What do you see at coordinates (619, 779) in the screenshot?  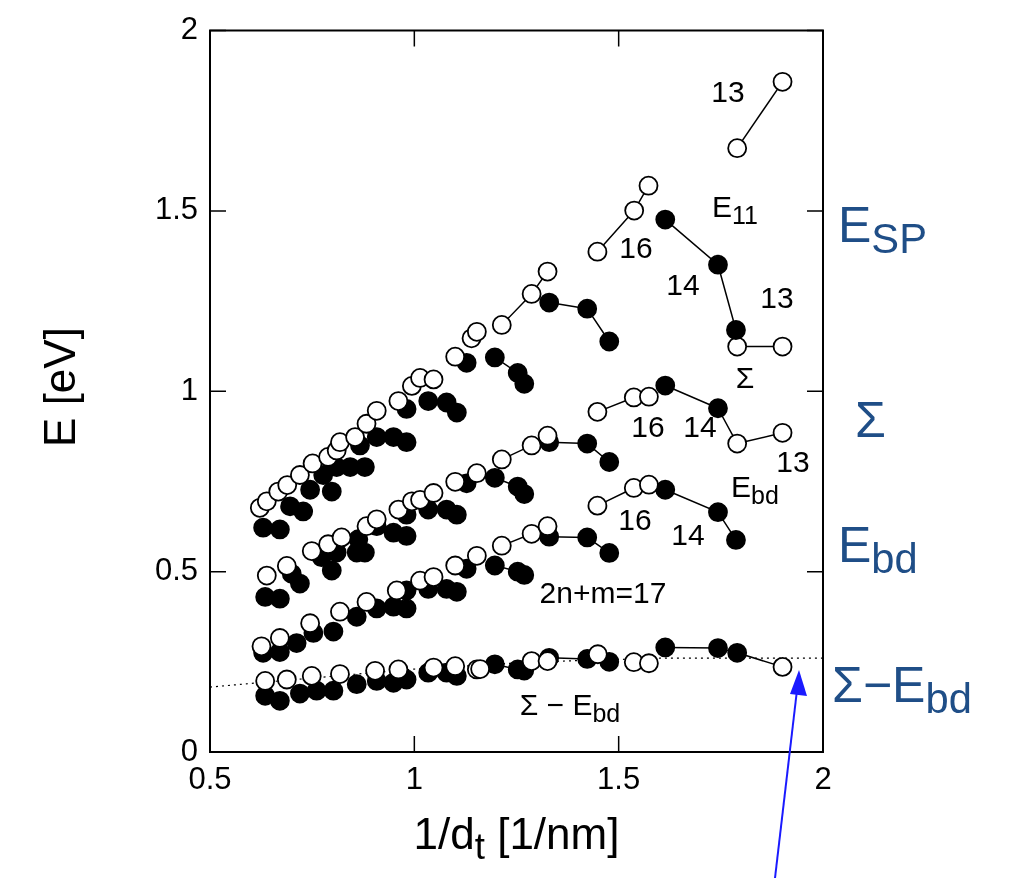 I see `x-tick-label: 1.5` at bounding box center [619, 779].